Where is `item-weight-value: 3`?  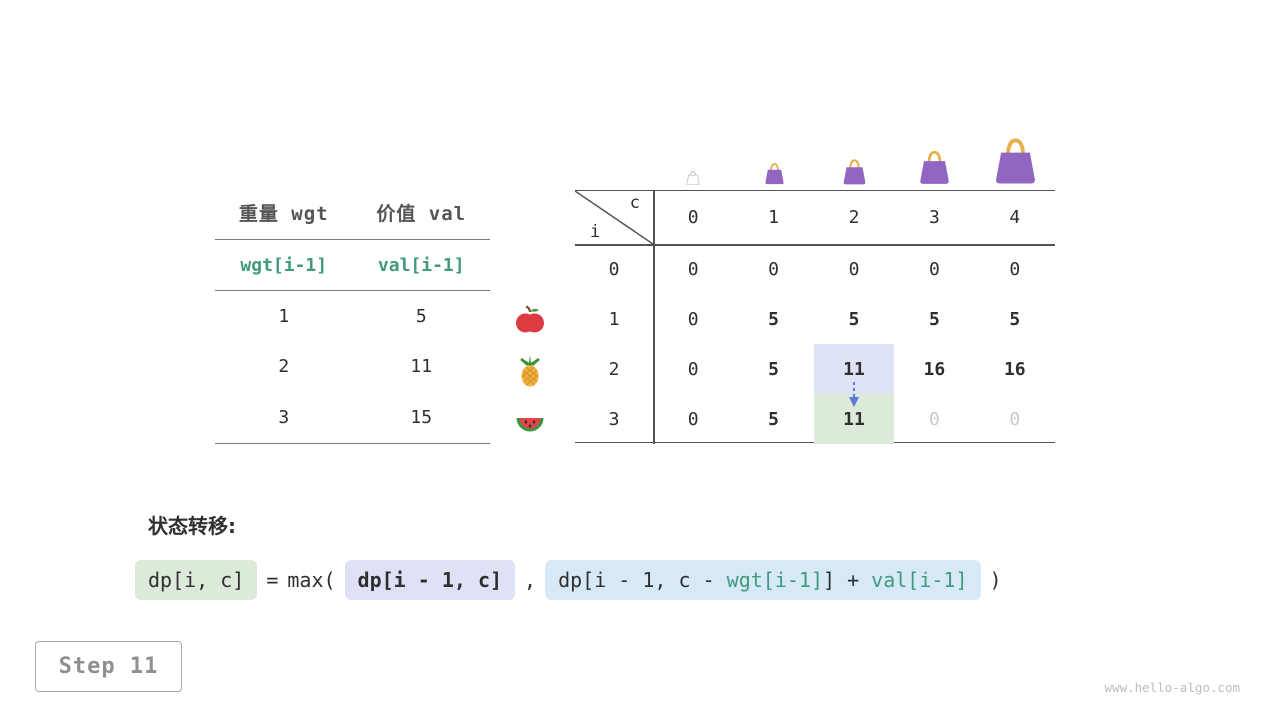 item-weight-value: 3 is located at coordinates (284, 417).